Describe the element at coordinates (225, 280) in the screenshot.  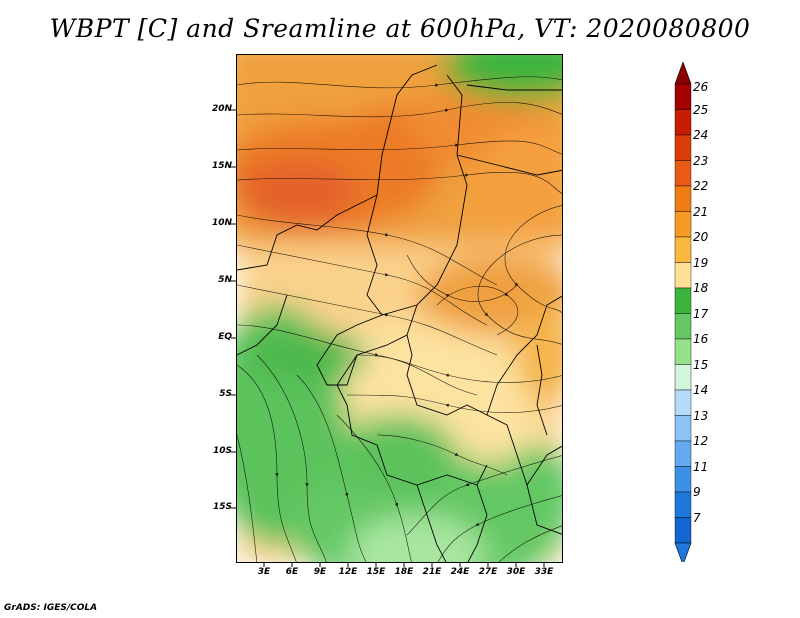
I see `lat-label: 5N` at that location.